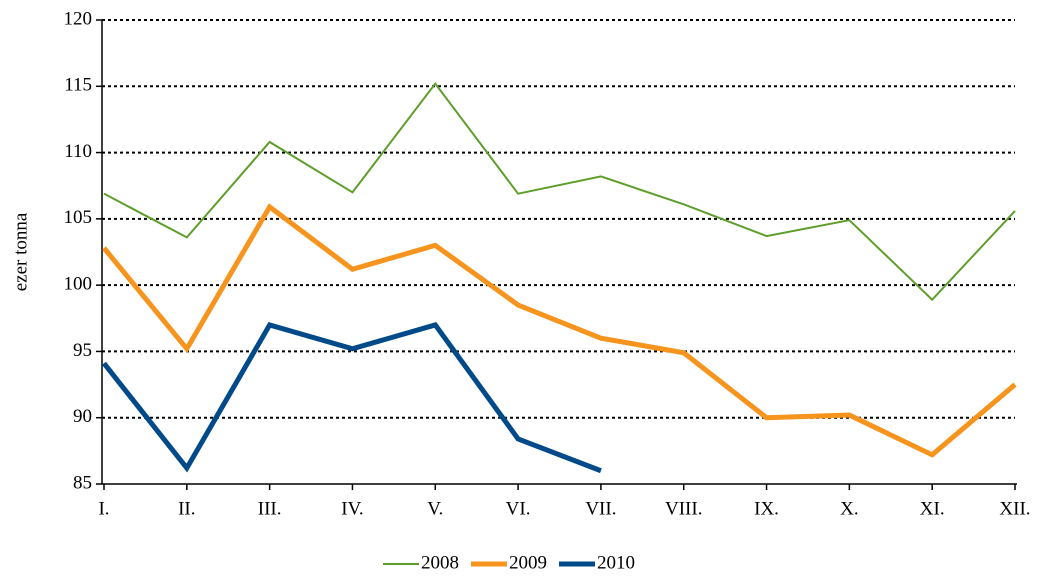 The height and width of the screenshot is (576, 1042). Describe the element at coordinates (849, 508) in the screenshot. I see `x-tick-label: X.` at that location.